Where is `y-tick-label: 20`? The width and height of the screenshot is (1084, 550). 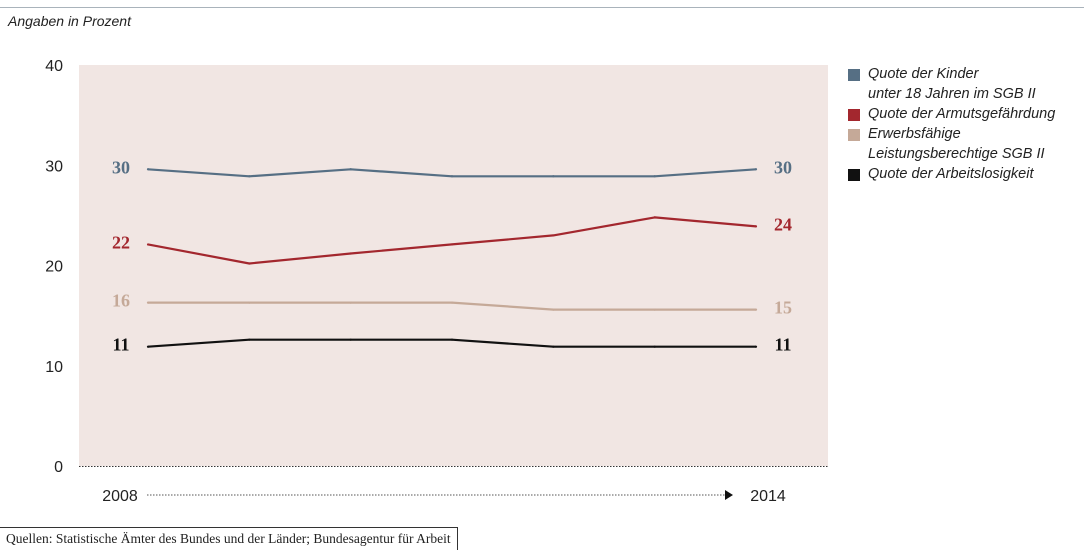 y-tick-label: 20 is located at coordinates (54, 267).